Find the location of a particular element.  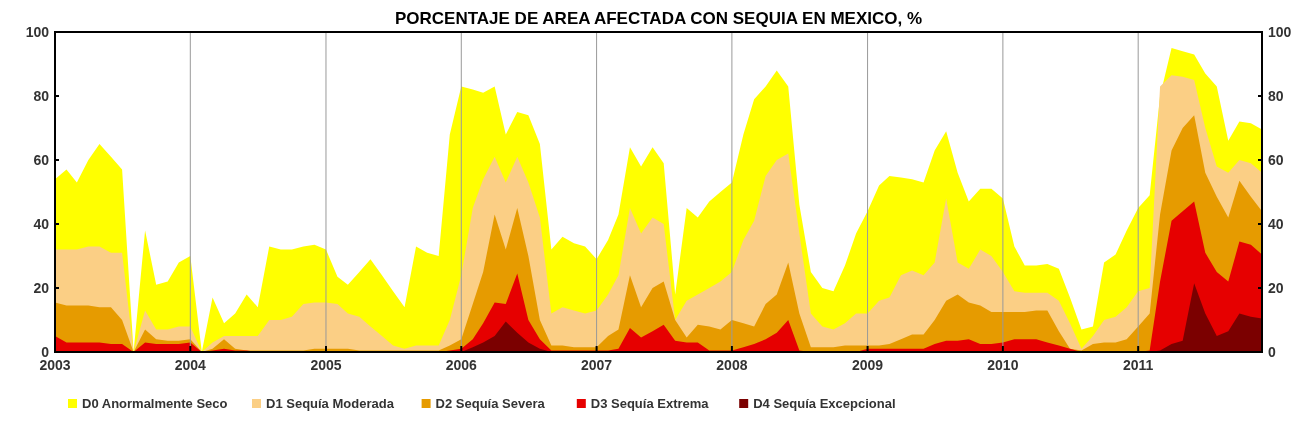

y-tick-label: 20 is located at coordinates (41, 288).